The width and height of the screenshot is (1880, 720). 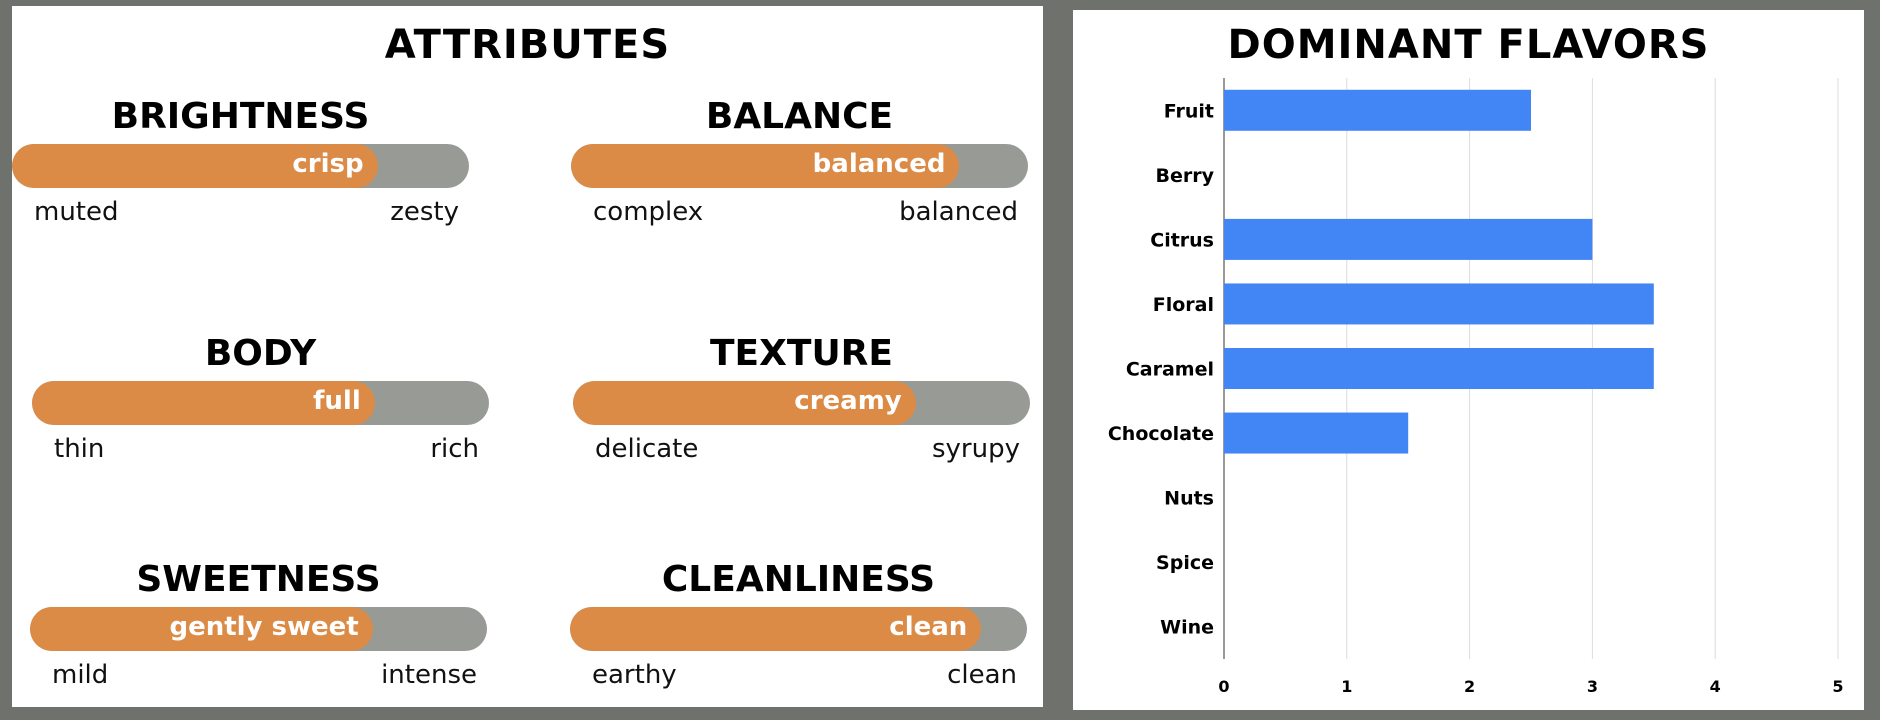 I want to click on bar-fruit, so click(x=1377, y=110).